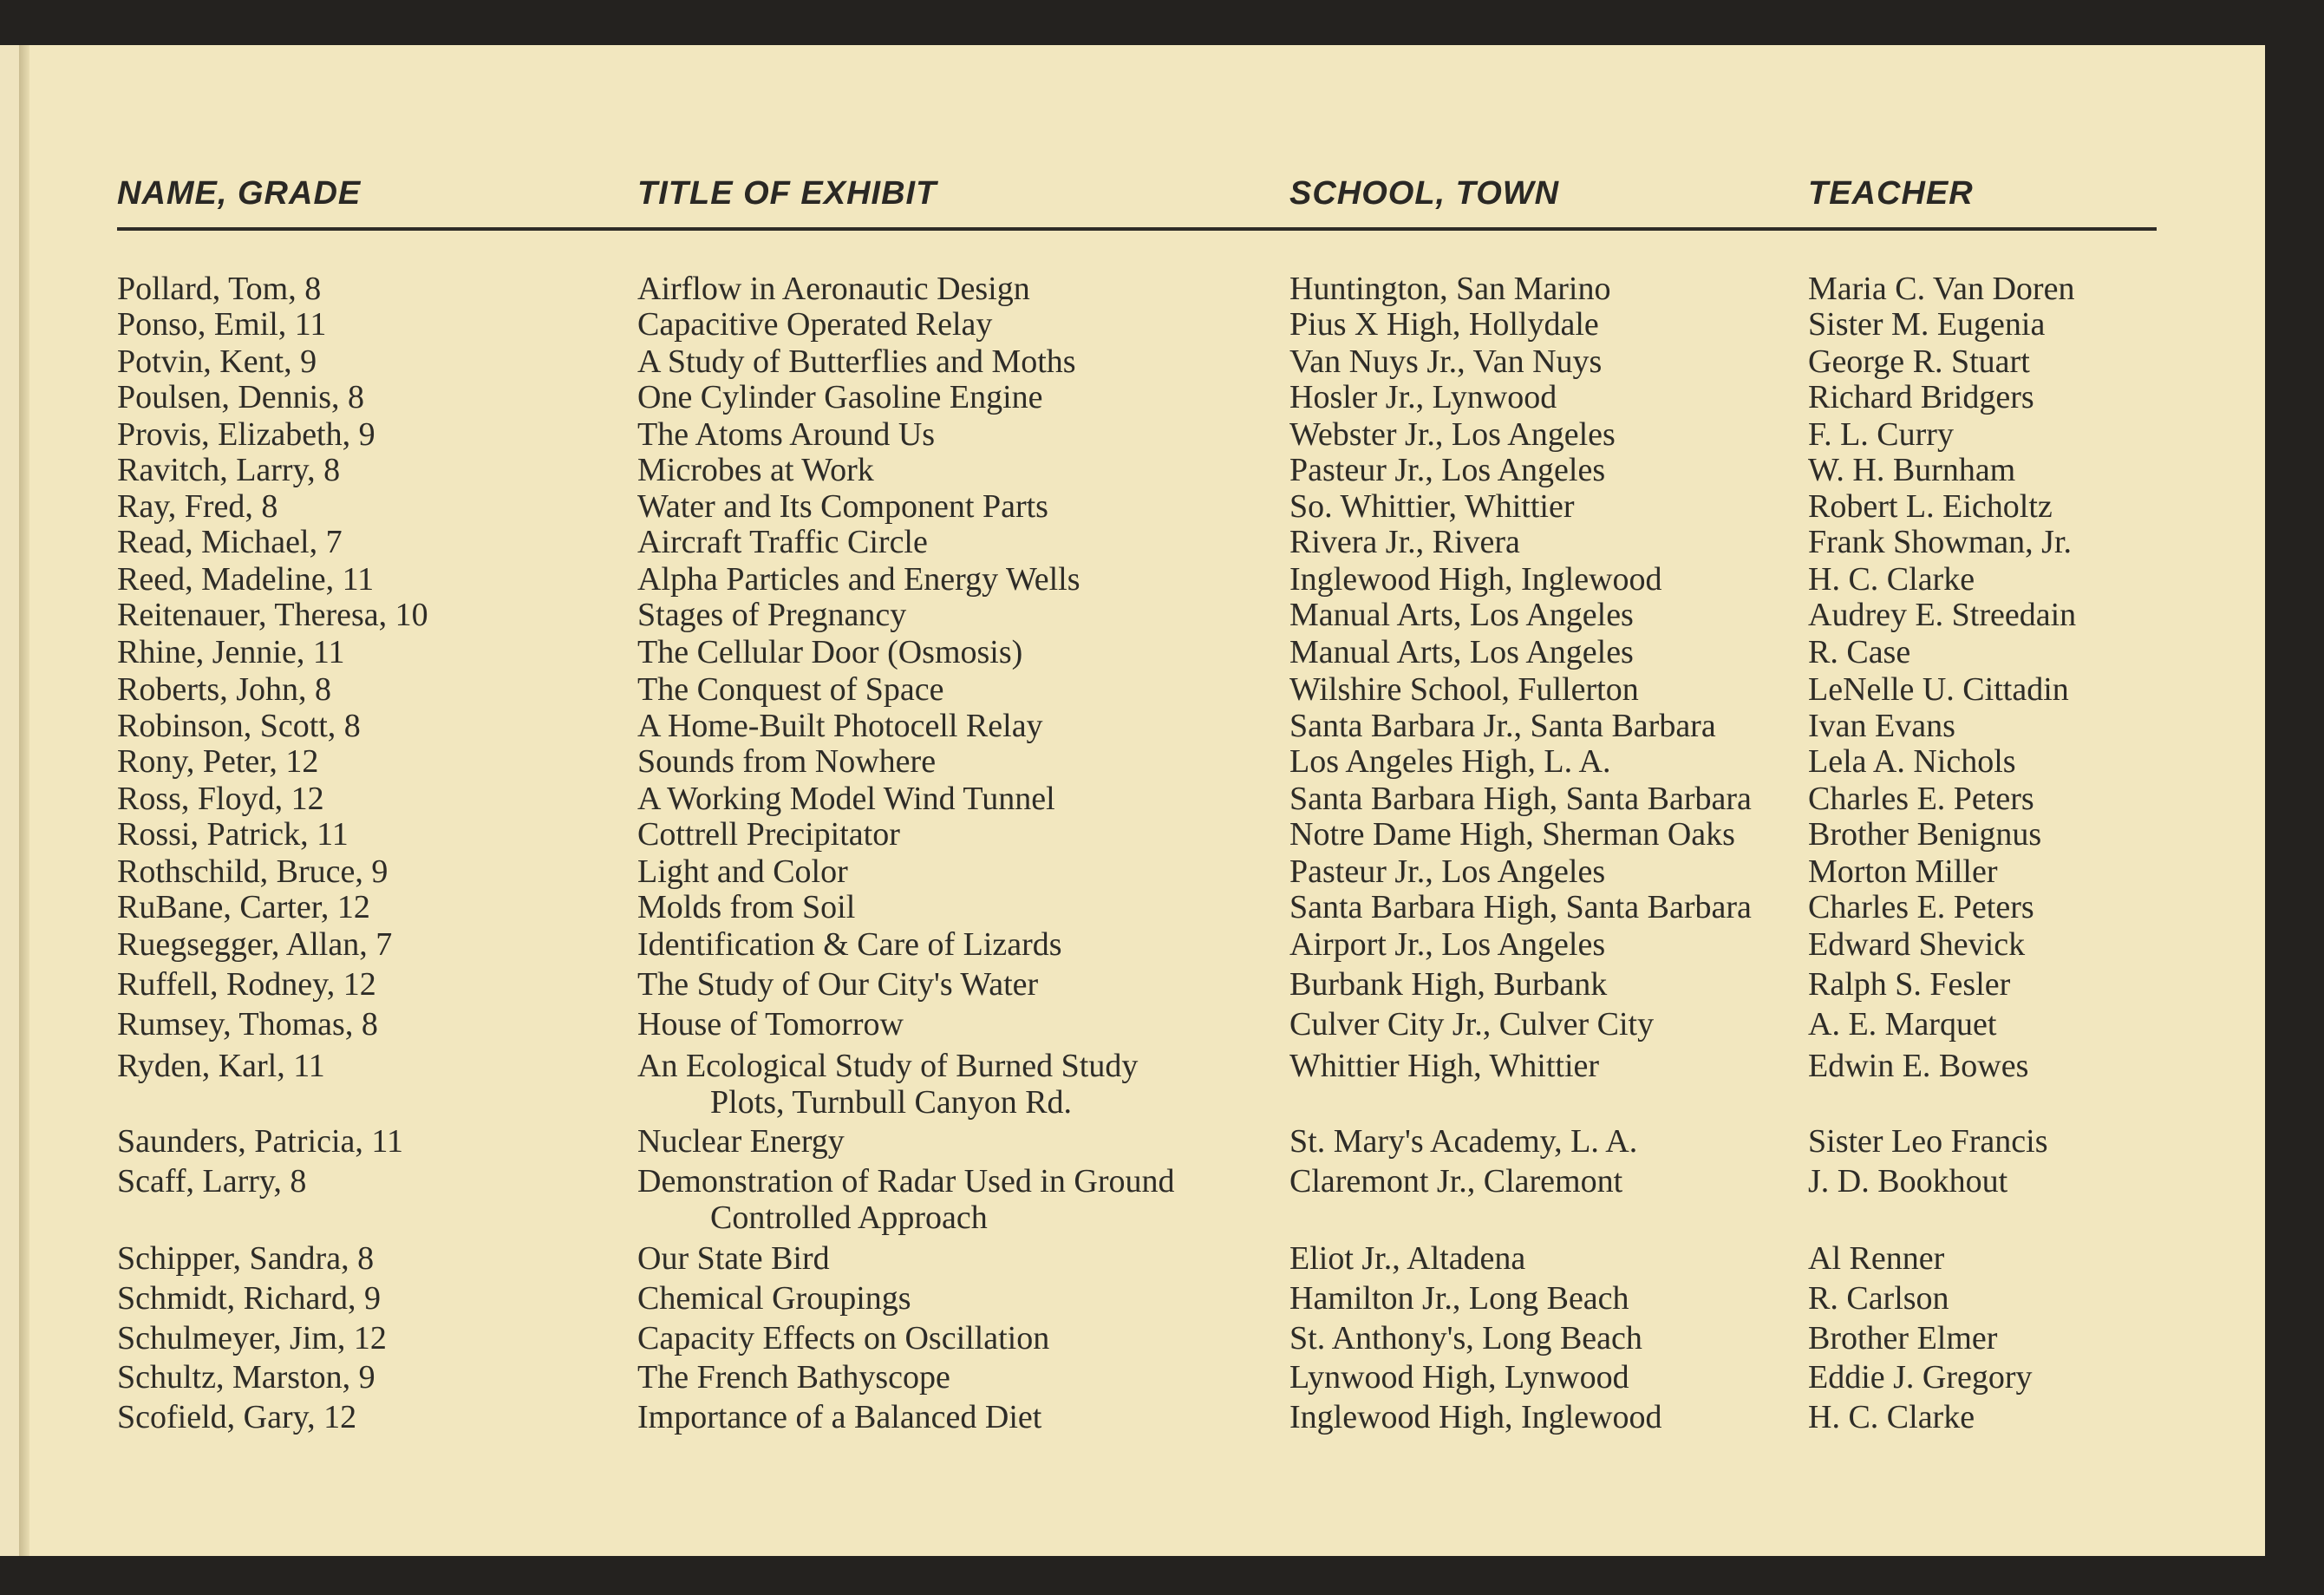  What do you see at coordinates (1927, 324) in the screenshot?
I see `cell-teacher: Sister M. Eugenia` at bounding box center [1927, 324].